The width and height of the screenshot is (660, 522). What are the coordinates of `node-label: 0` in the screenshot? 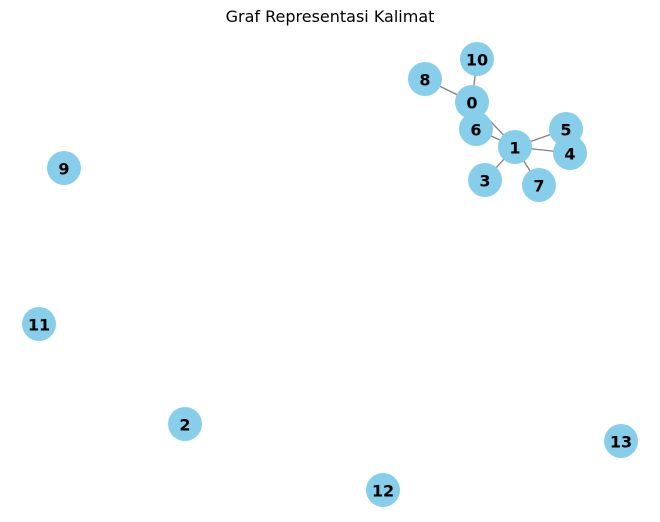 It's located at (471, 103).